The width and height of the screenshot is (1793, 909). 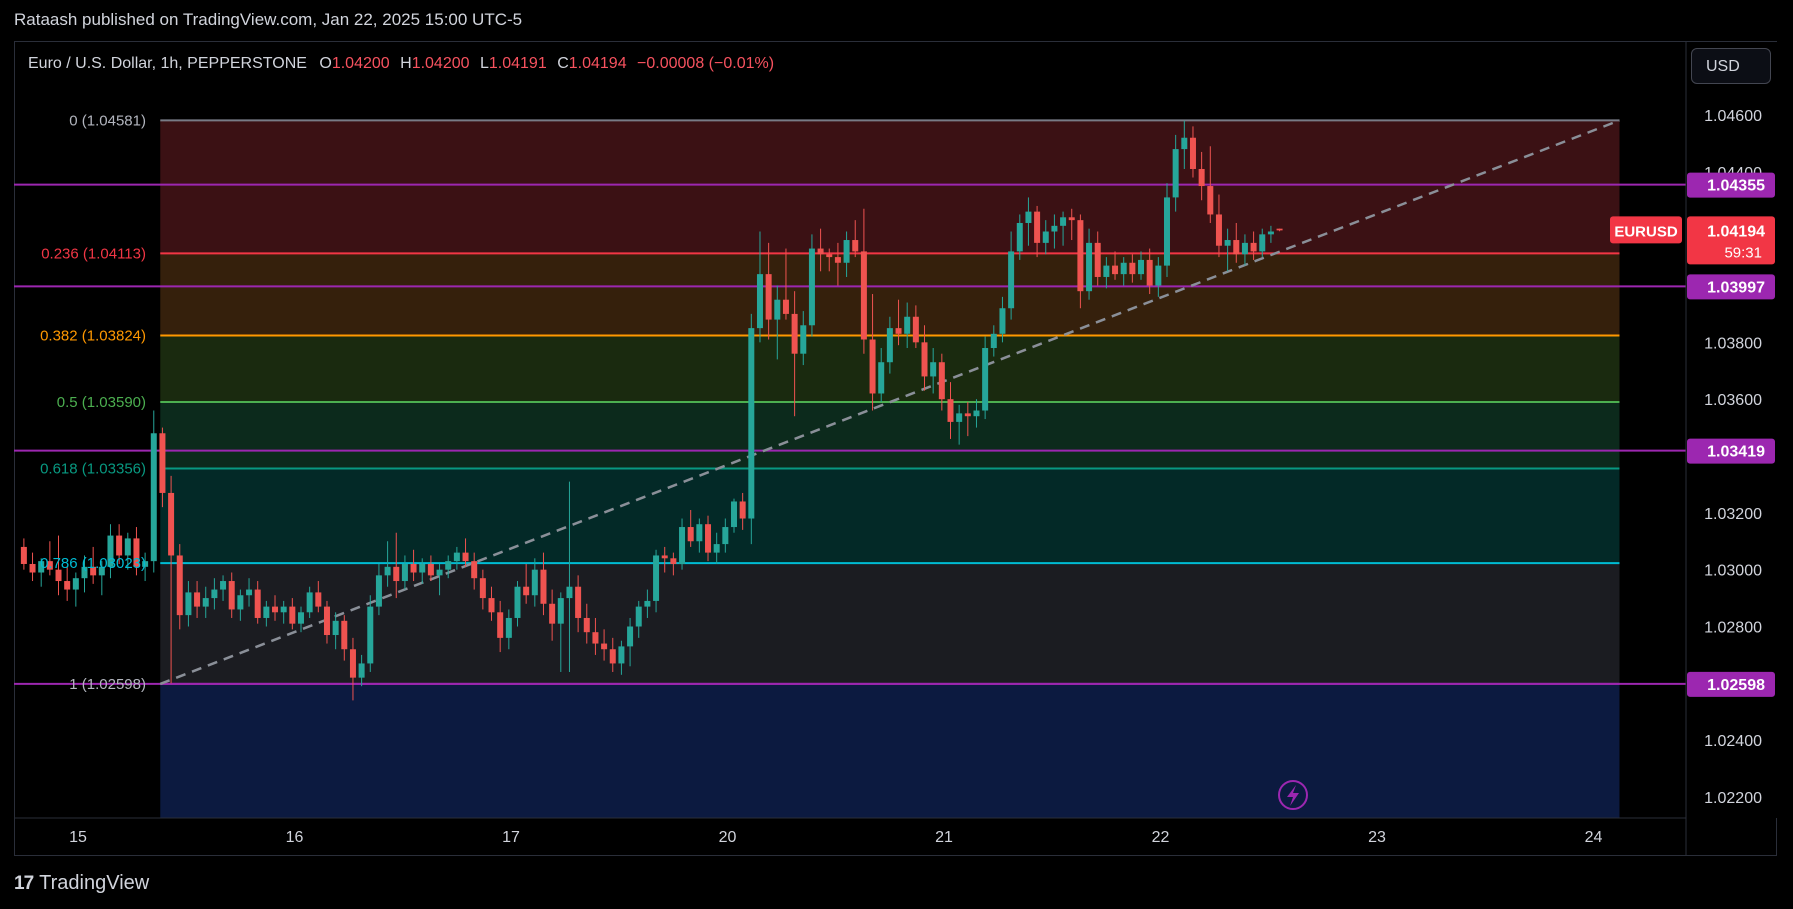 What do you see at coordinates (93, 563) in the screenshot?
I see `fib-label-0.786: 0.786 (1.03023)` at bounding box center [93, 563].